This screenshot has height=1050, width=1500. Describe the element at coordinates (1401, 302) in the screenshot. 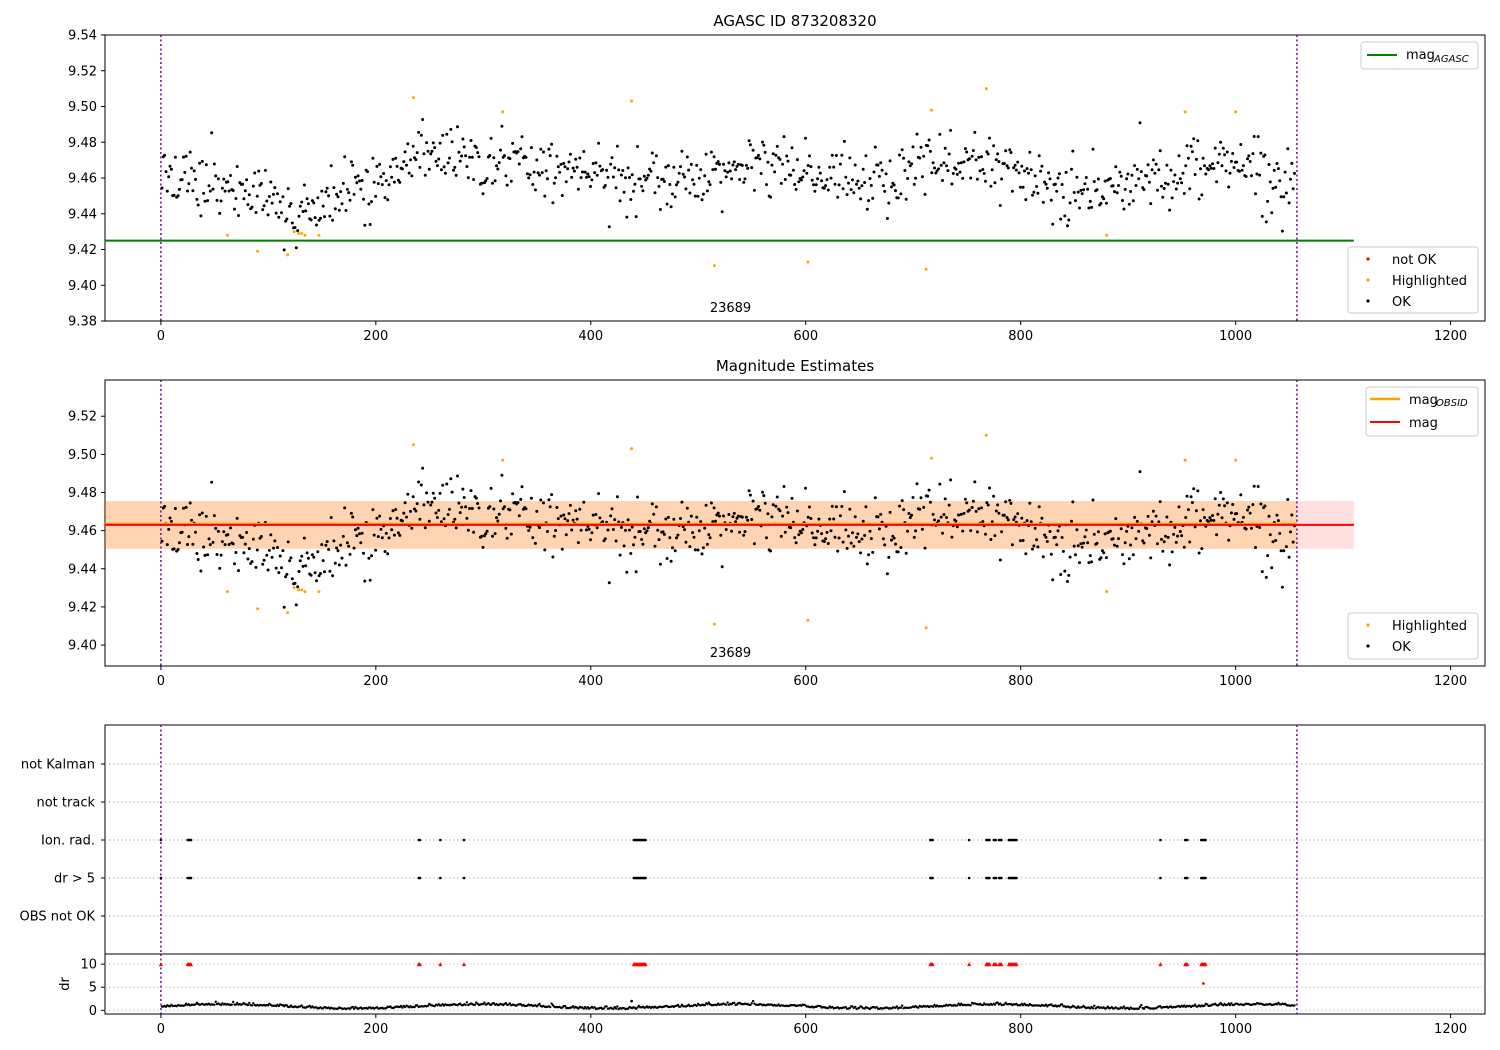

I see `legend-ok: OK` at that location.